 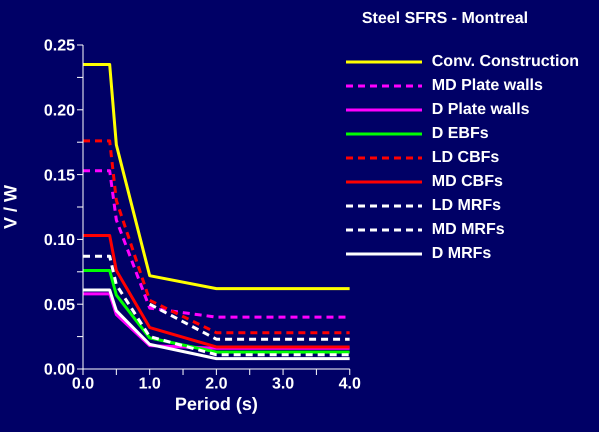 What do you see at coordinates (481, 110) in the screenshot?
I see `legend-label: D Plate walls` at bounding box center [481, 110].